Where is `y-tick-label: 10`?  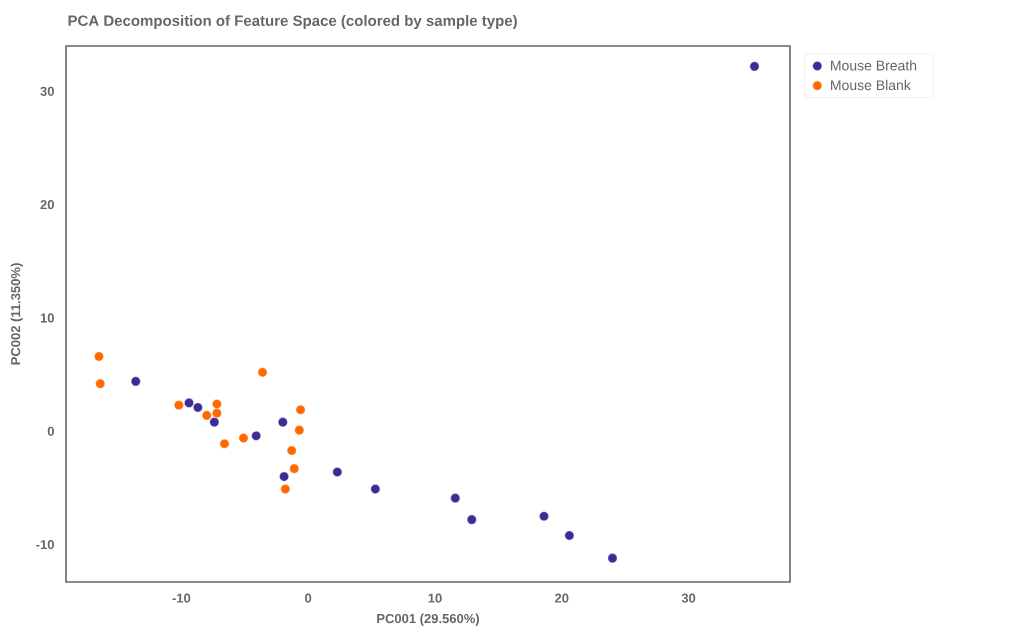 y-tick-label: 10 is located at coordinates (47, 318).